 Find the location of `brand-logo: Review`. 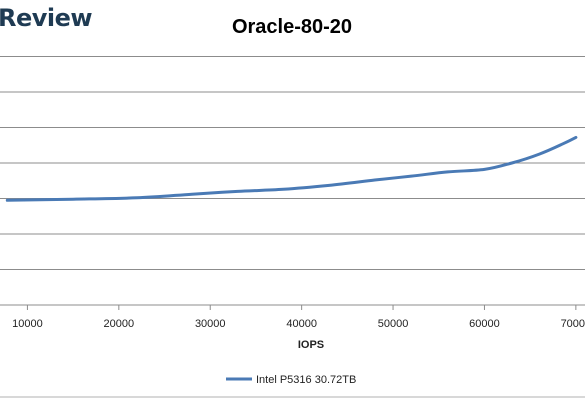

brand-logo: Review is located at coordinates (46, 18).